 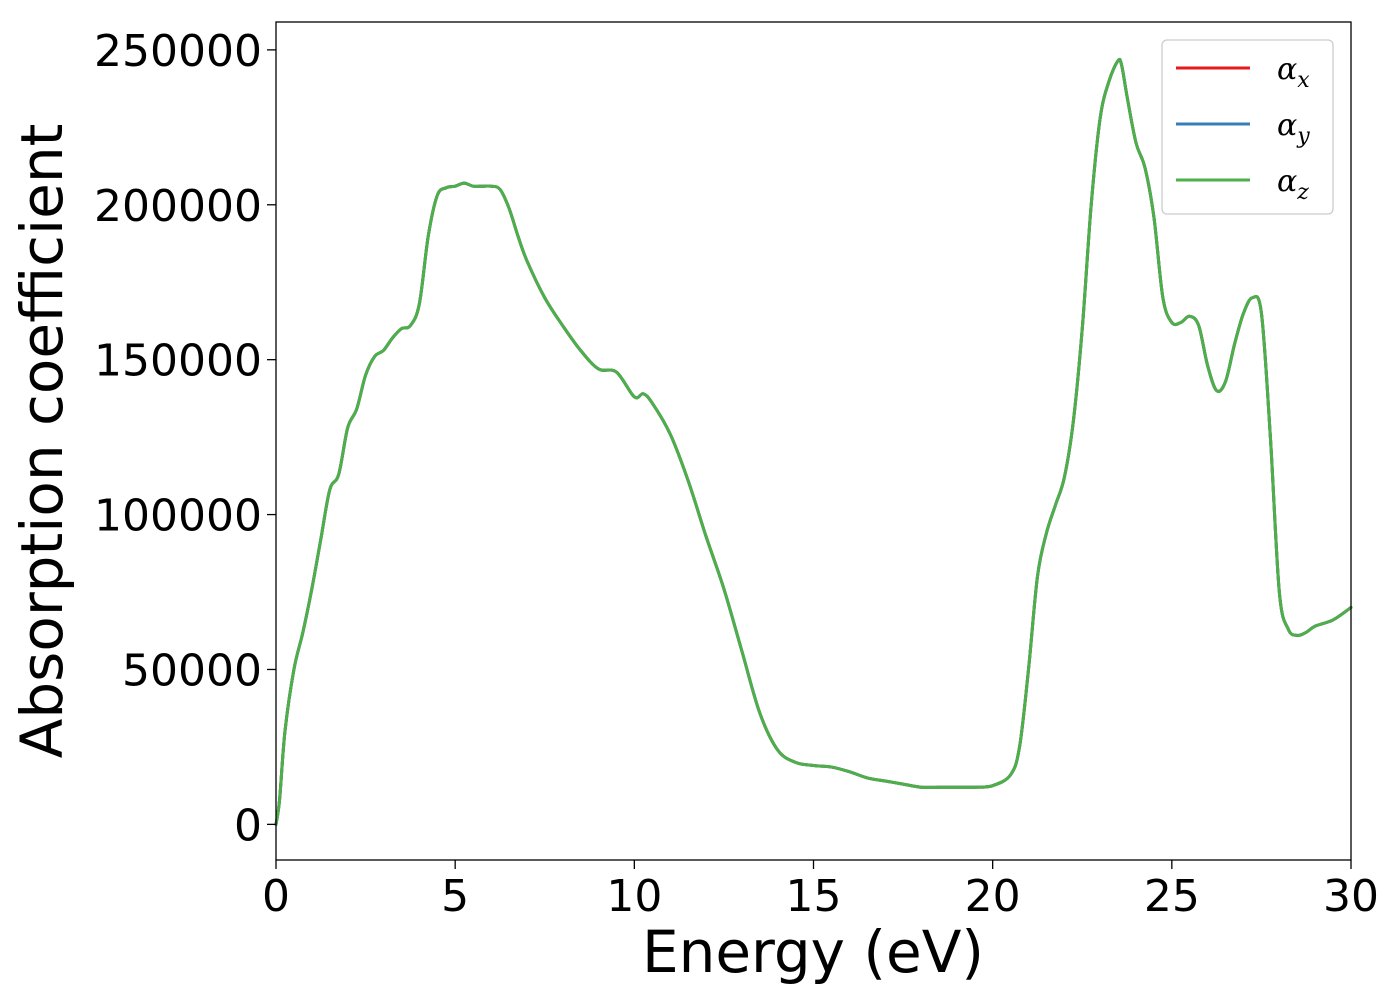 I want to click on y-axis-ticks: 0 50000 100000 150000 200000 250000, so click(x=185, y=438).